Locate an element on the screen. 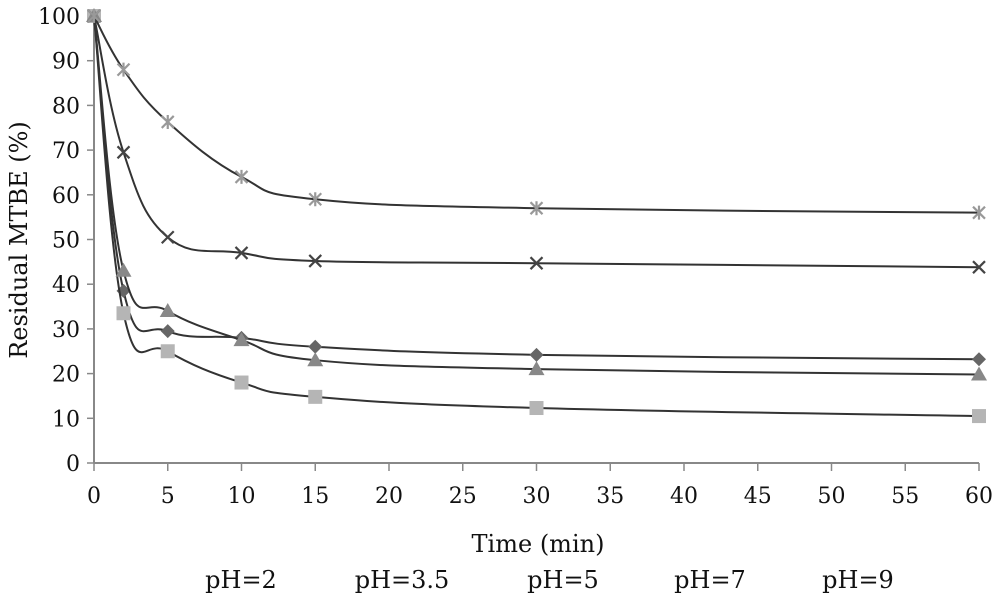 This screenshot has width=1000, height=596. x-tick-label: 0 is located at coordinates (94, 496).